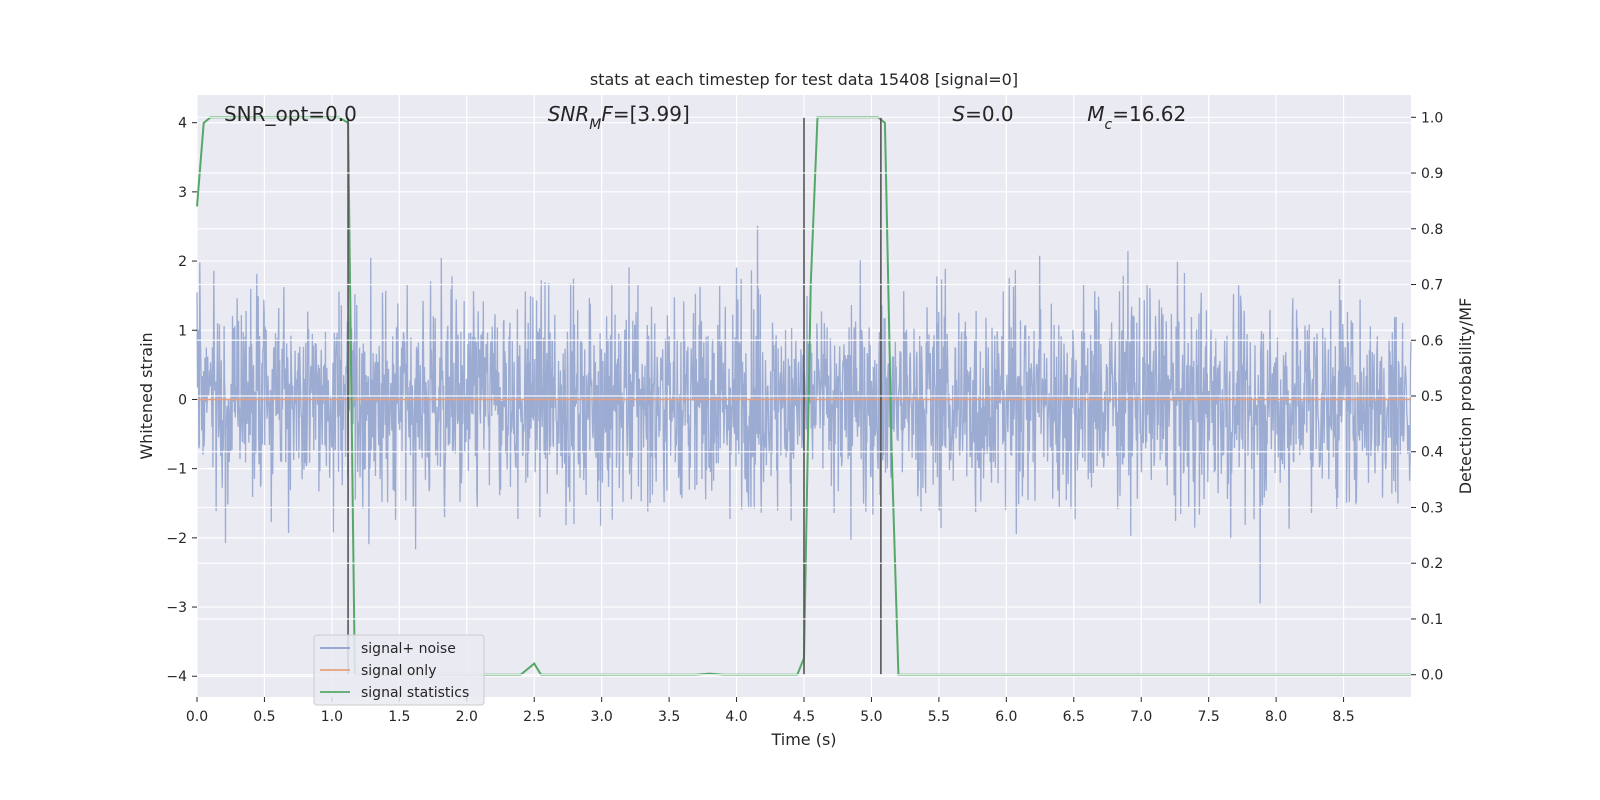 The height and width of the screenshot is (800, 1600). Describe the element at coordinates (1432, 620) in the screenshot. I see `y2-tick-label: 0.1` at that location.